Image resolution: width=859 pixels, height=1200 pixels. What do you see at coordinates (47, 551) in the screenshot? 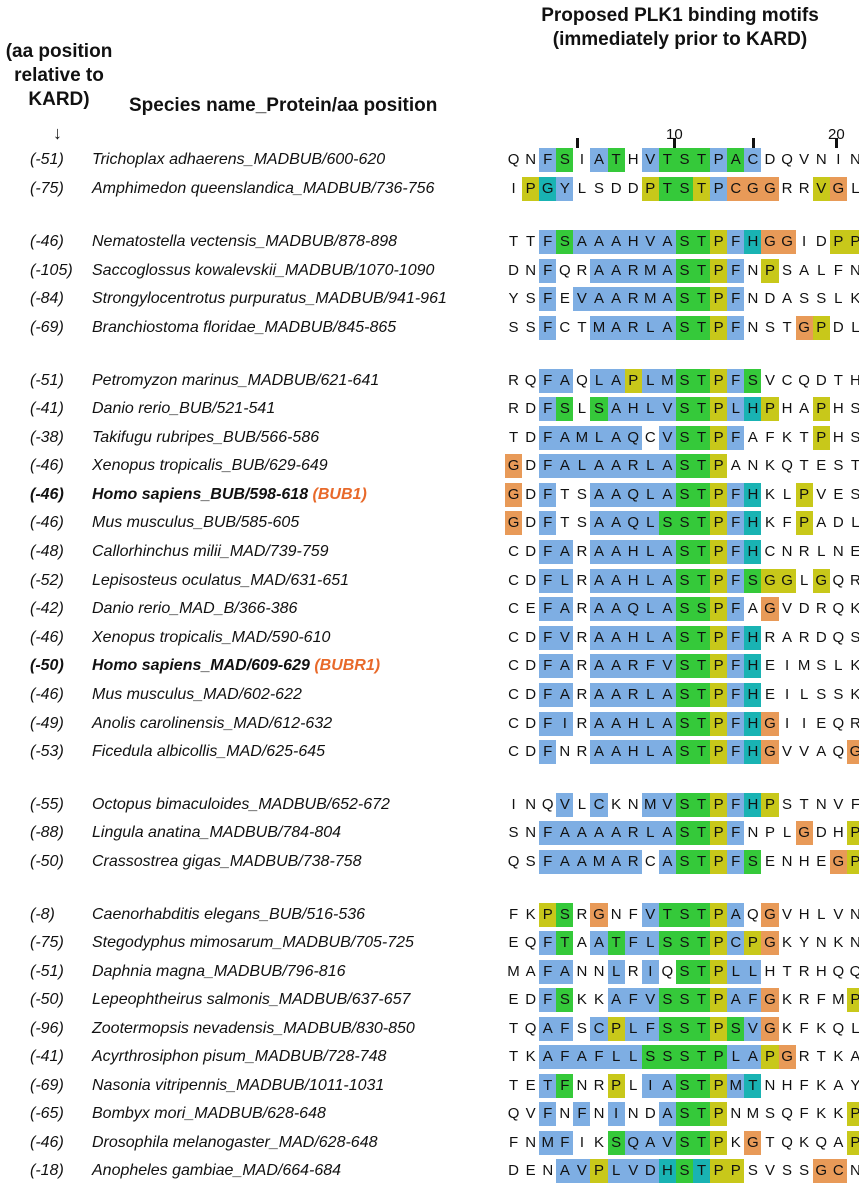
I see `aa-position: (-48)` at bounding box center [47, 551].